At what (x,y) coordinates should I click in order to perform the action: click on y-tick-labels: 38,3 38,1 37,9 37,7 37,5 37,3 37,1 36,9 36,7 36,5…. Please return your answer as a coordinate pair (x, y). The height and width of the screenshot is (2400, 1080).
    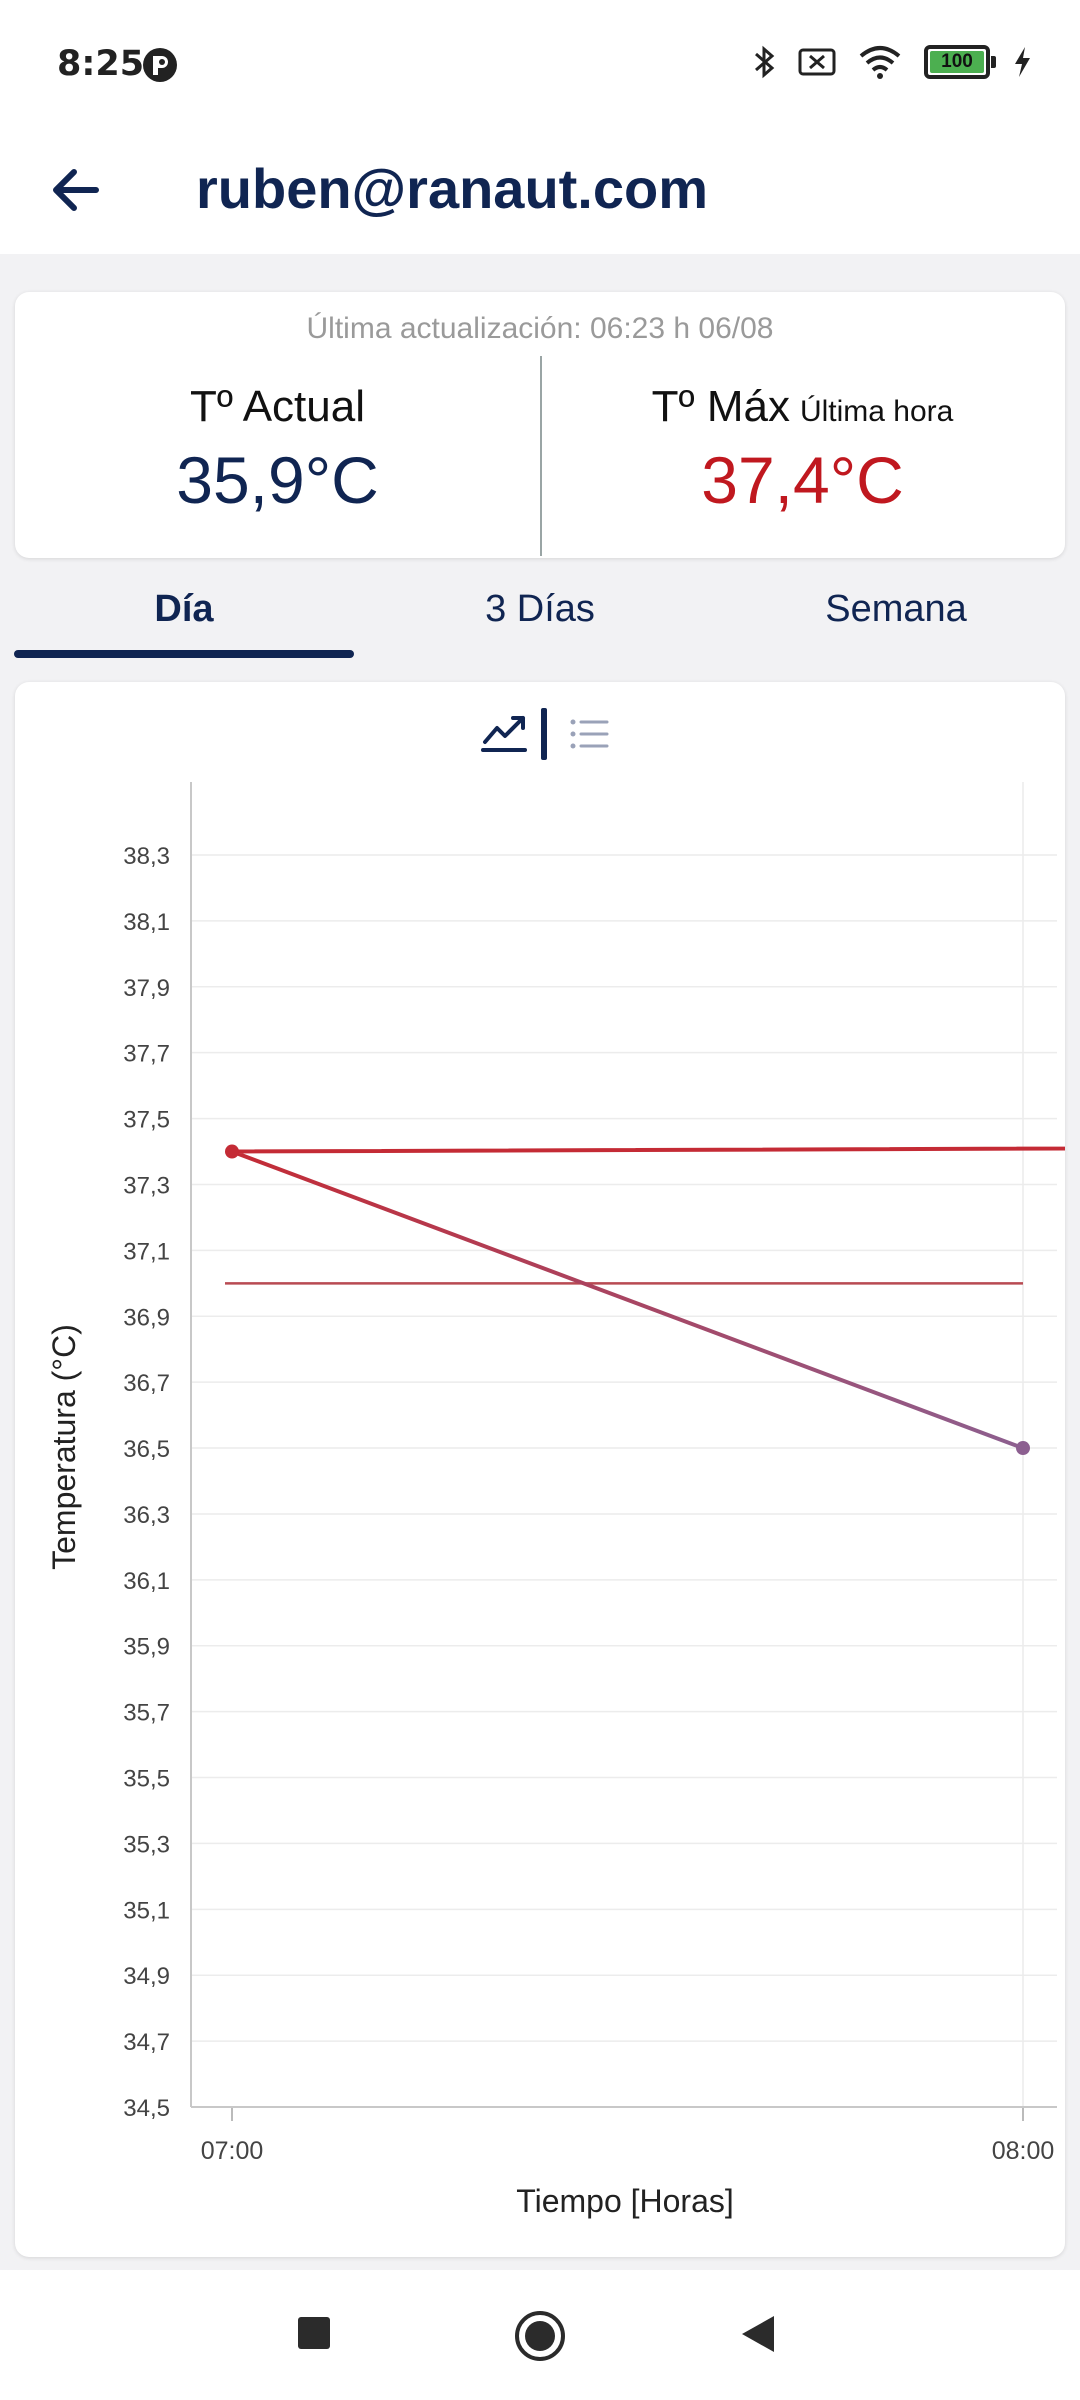
    Looking at the image, I should click on (146, 1482).